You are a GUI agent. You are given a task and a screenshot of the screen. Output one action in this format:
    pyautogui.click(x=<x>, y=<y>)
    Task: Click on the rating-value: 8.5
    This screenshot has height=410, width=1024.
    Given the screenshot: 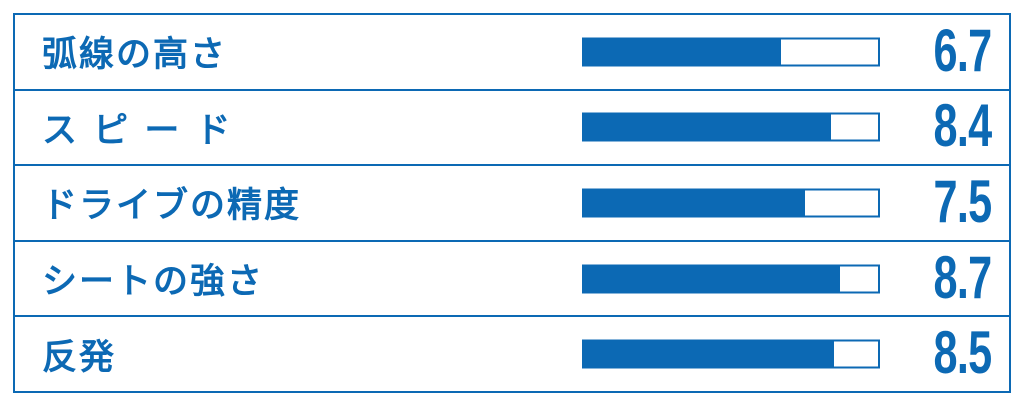 What is the action you would take?
    pyautogui.click(x=962, y=352)
    